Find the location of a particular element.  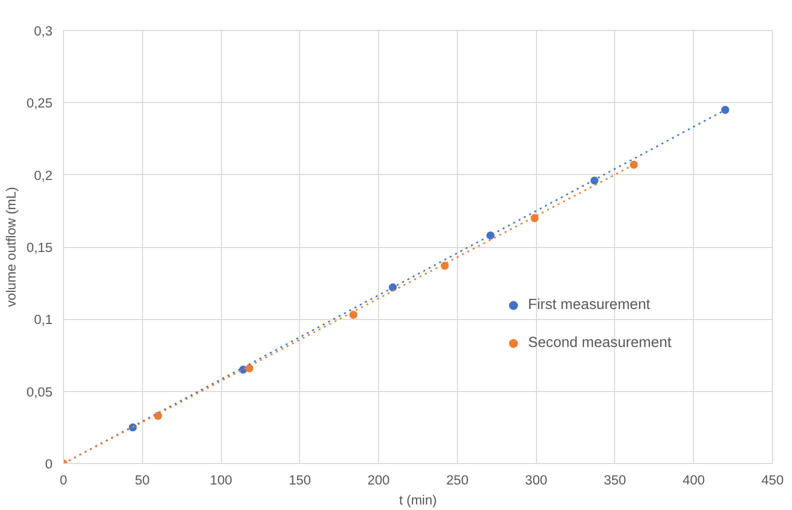

y-tick-label: 0,05 is located at coordinates (39, 392).